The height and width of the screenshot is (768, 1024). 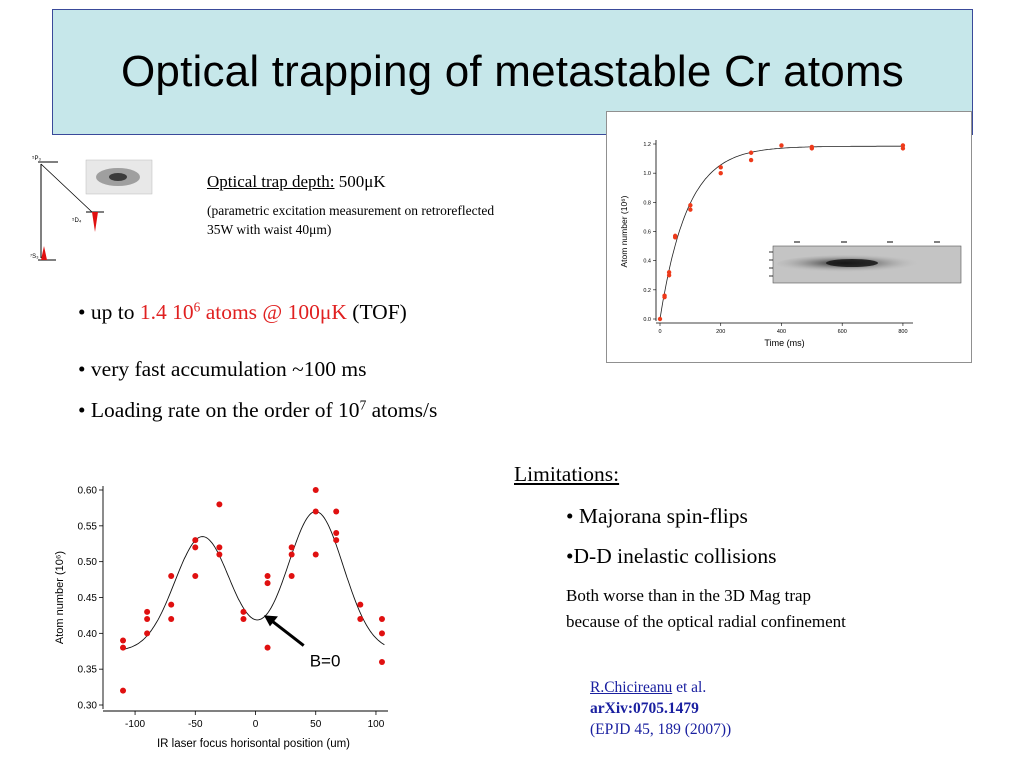 I want to click on title-banner: Optical trapping of metastable Cr atoms, so click(x=512, y=72).